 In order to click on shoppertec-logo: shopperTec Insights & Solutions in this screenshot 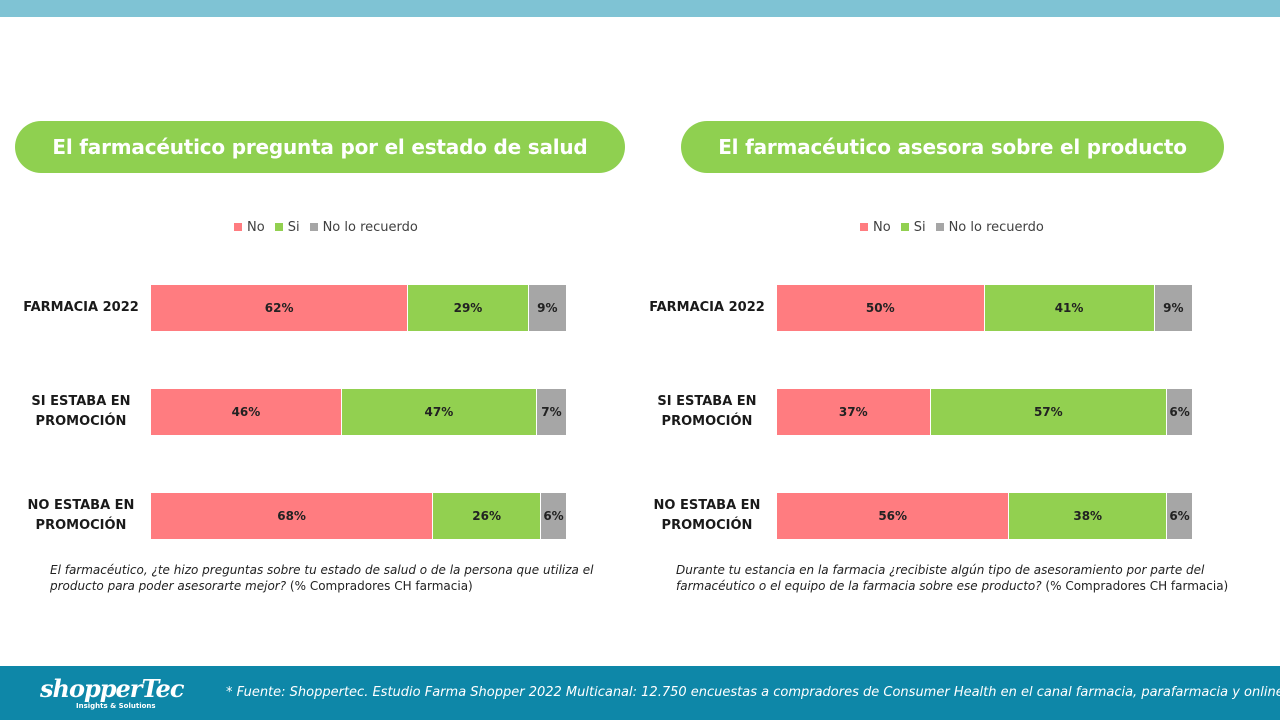, I will do `click(112, 692)`.